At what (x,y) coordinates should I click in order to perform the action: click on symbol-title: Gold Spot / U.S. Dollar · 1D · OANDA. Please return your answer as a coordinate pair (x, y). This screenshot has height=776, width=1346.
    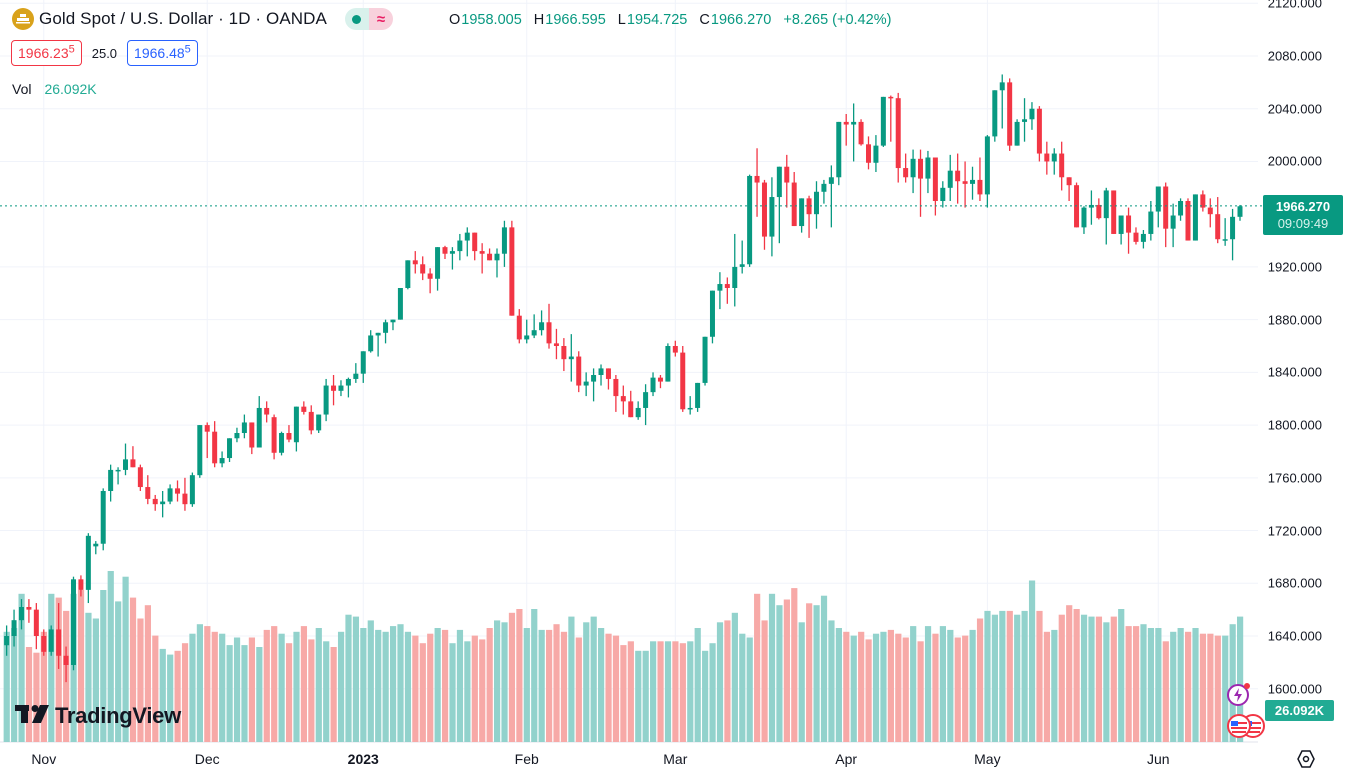
    Looking at the image, I should click on (183, 18).